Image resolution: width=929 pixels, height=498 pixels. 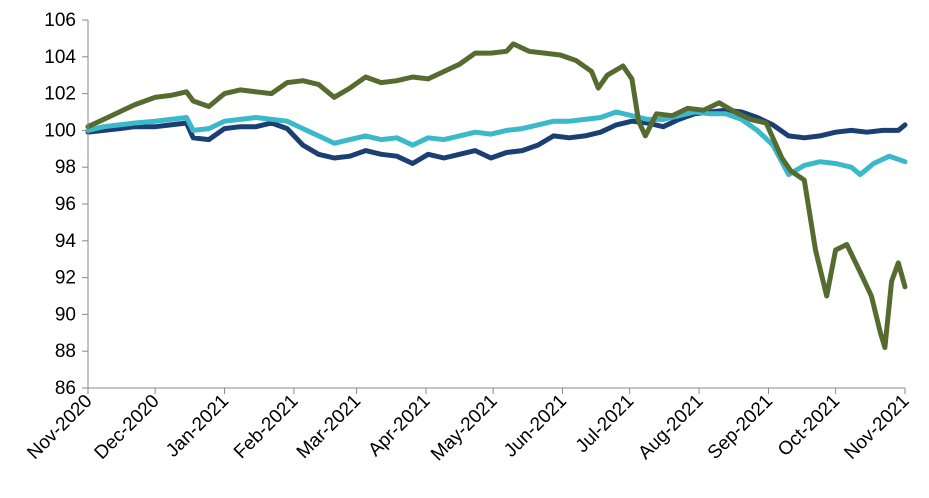 I want to click on y-tick-label: 94, so click(x=66, y=241).